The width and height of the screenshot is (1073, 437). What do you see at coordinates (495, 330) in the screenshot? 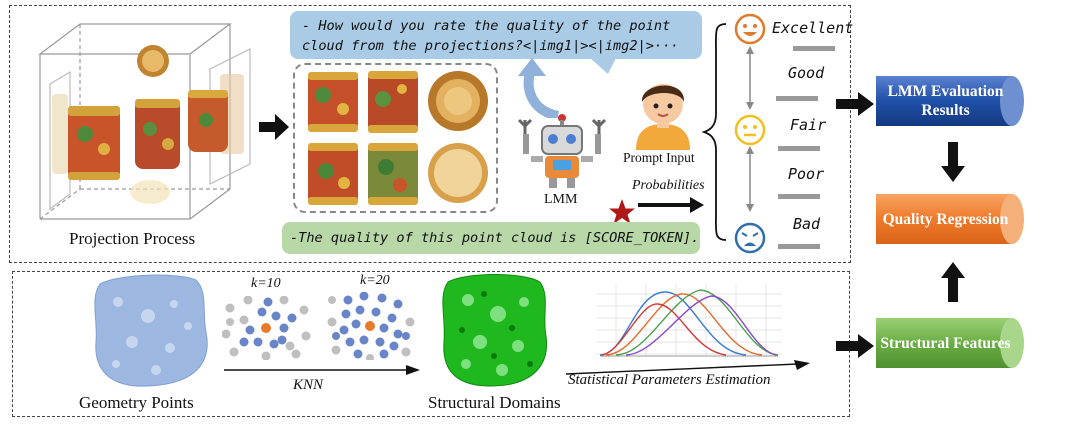
I see `structural-domains-blob` at bounding box center [495, 330].